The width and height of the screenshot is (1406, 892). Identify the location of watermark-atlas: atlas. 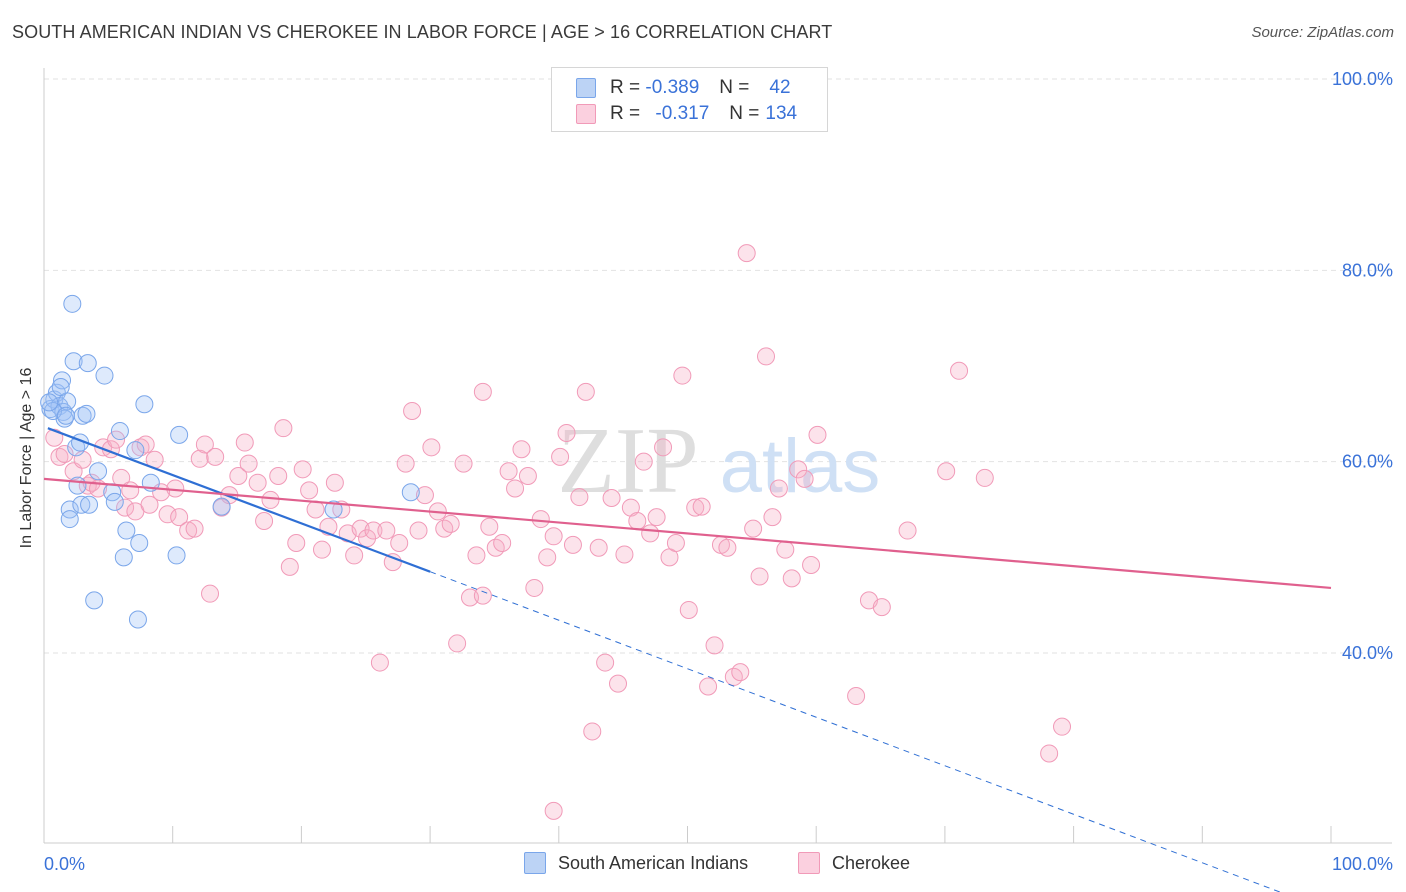
(800, 466).